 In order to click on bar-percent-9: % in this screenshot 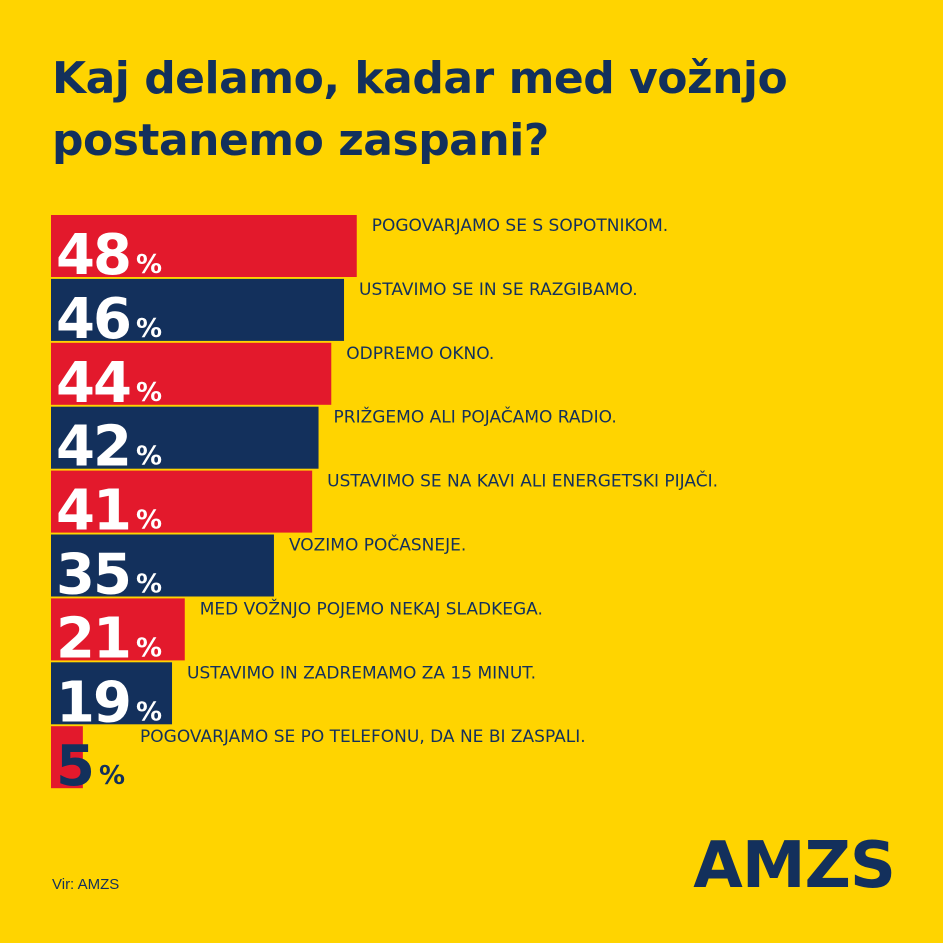, I will do `click(112, 776)`.